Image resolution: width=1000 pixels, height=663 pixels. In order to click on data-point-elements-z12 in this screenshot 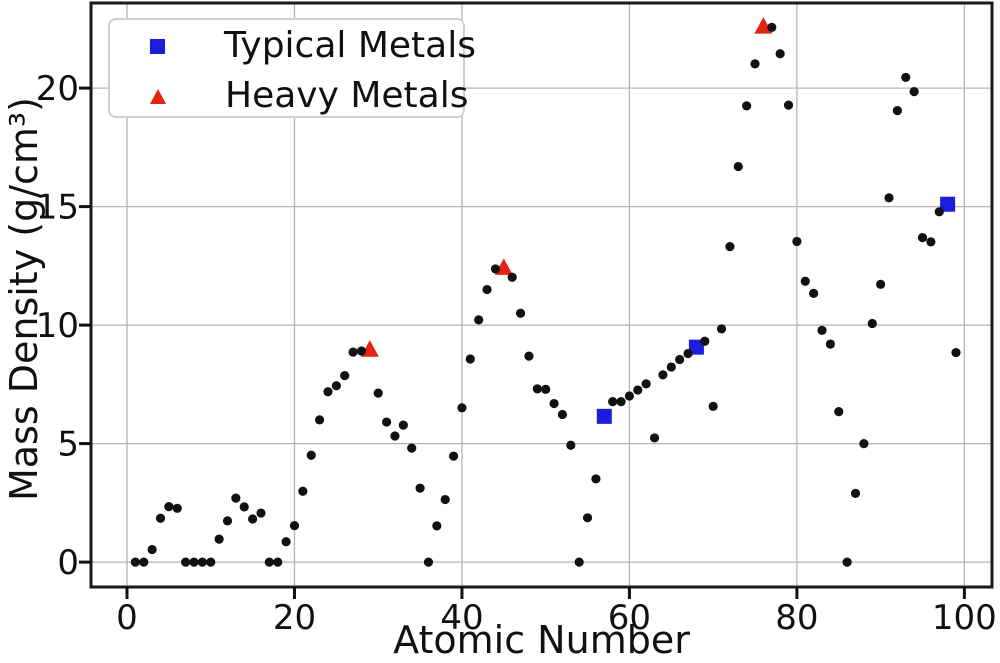, I will do `click(227, 521)`.